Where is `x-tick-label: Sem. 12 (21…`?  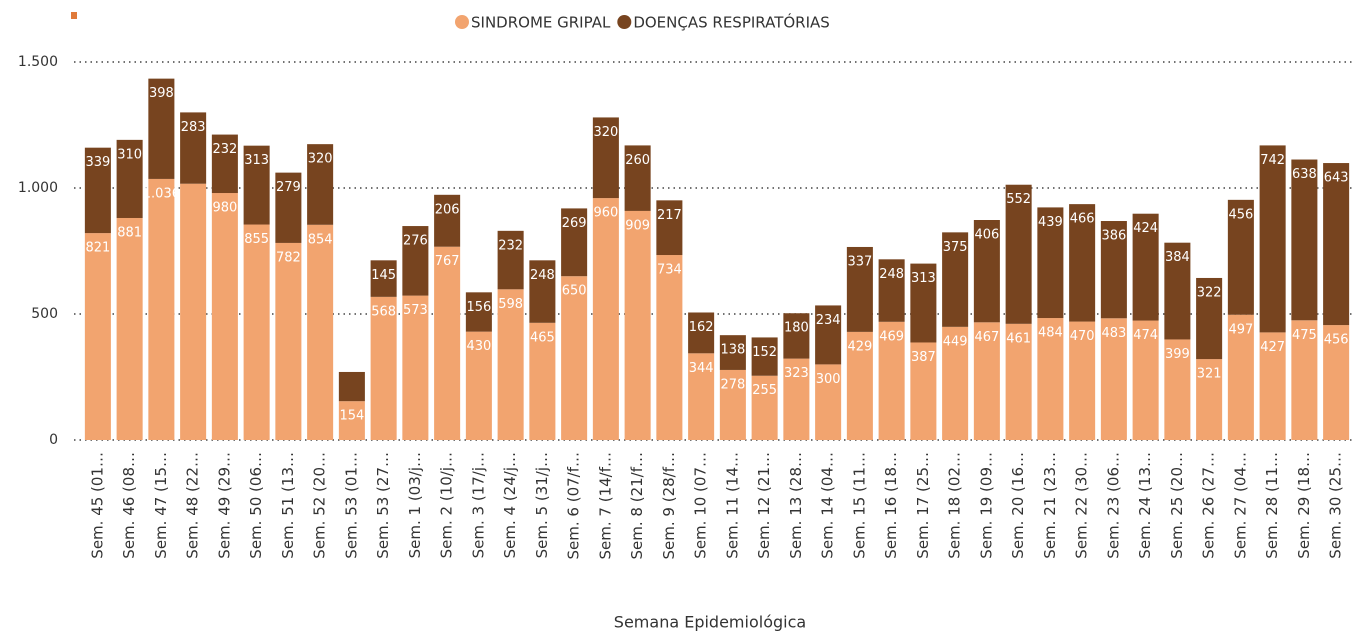
x-tick-label: Sem. 12 (21… is located at coordinates (764, 505).